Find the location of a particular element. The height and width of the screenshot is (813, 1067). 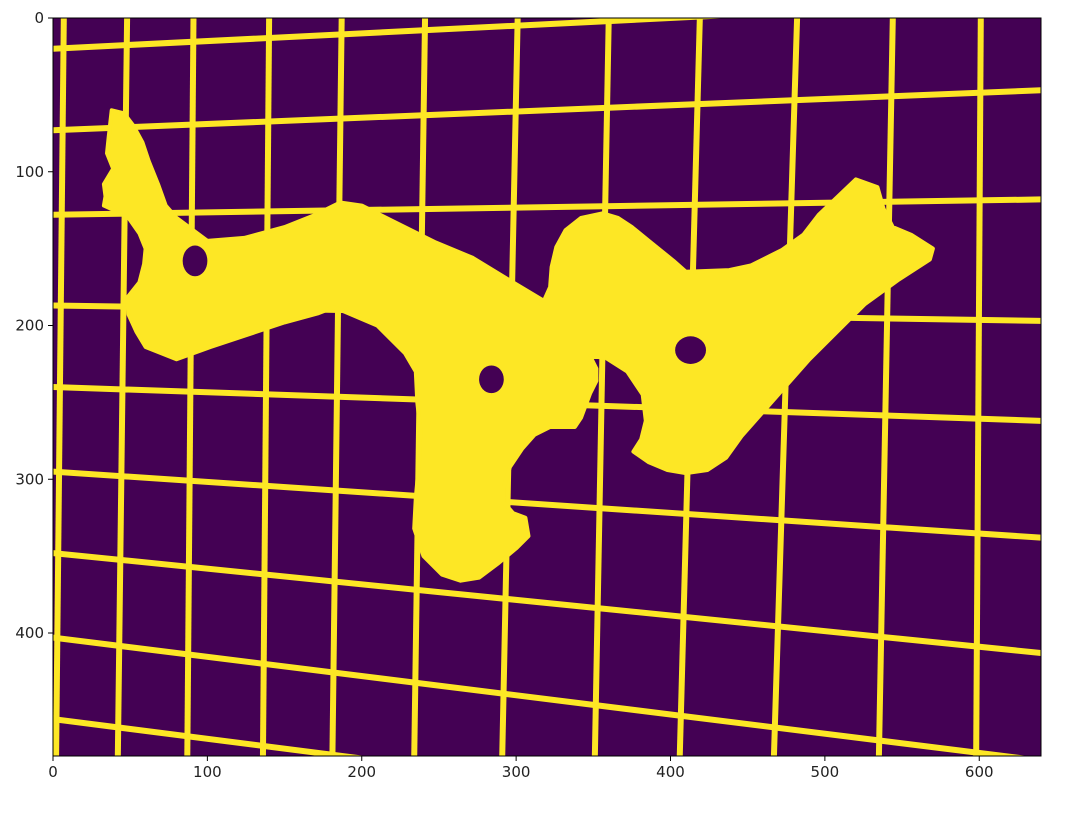

y-tick-label: 200 is located at coordinates (29, 326).